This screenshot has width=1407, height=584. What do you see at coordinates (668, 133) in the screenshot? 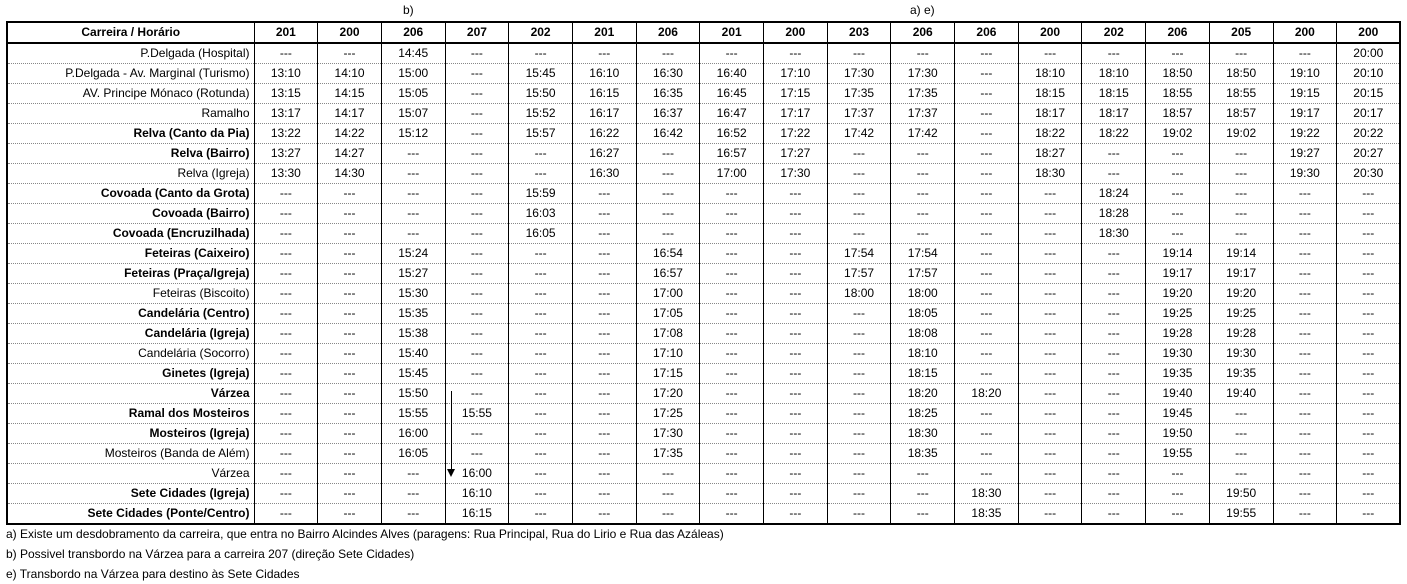
I see `time-cell: 16:42` at bounding box center [668, 133].